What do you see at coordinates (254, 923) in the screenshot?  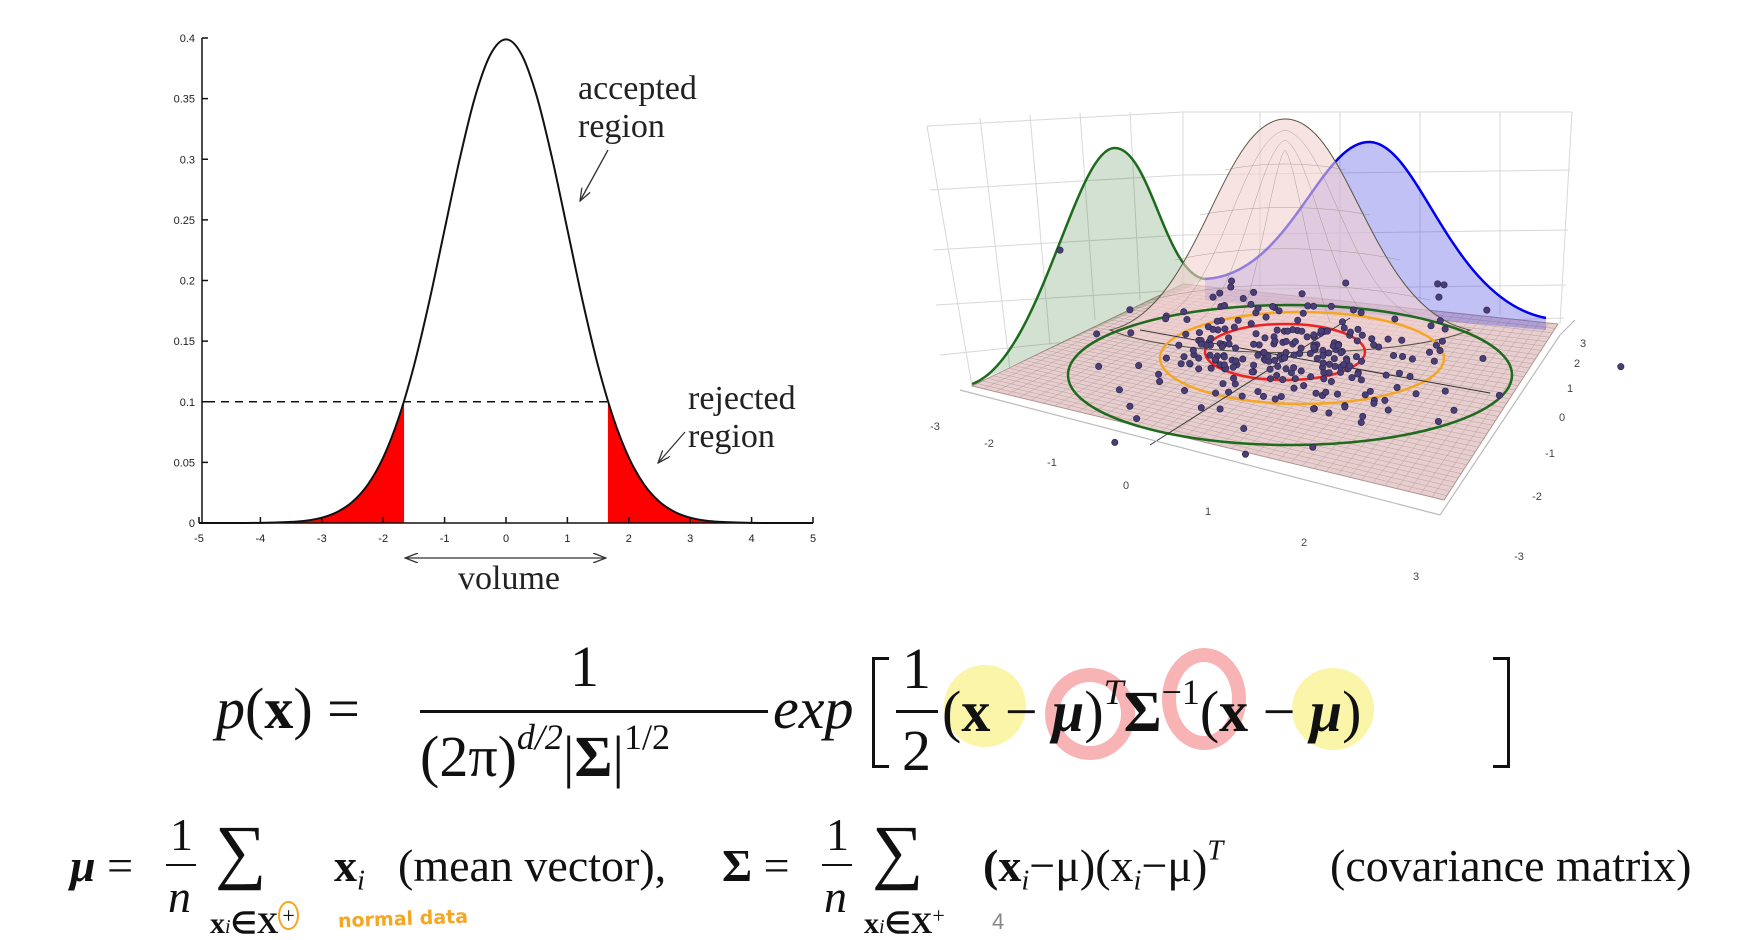 I see `in-set: ∈X` at bounding box center [254, 923].